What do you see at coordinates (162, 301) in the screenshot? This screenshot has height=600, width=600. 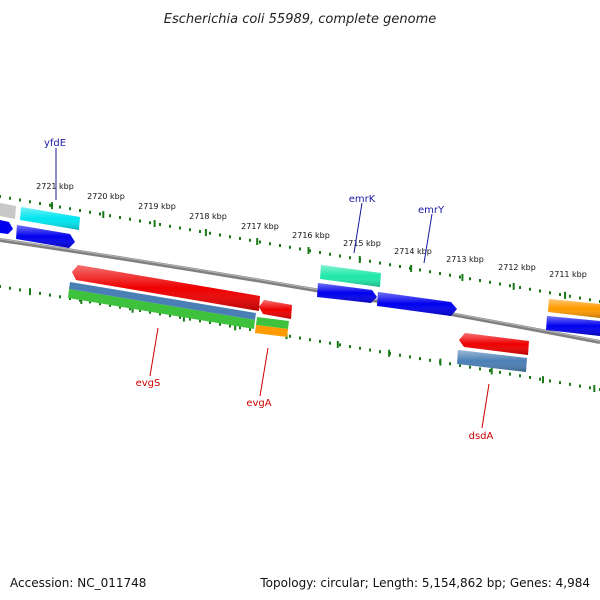 I see `gene-arrow-steel-evgS` at bounding box center [162, 301].